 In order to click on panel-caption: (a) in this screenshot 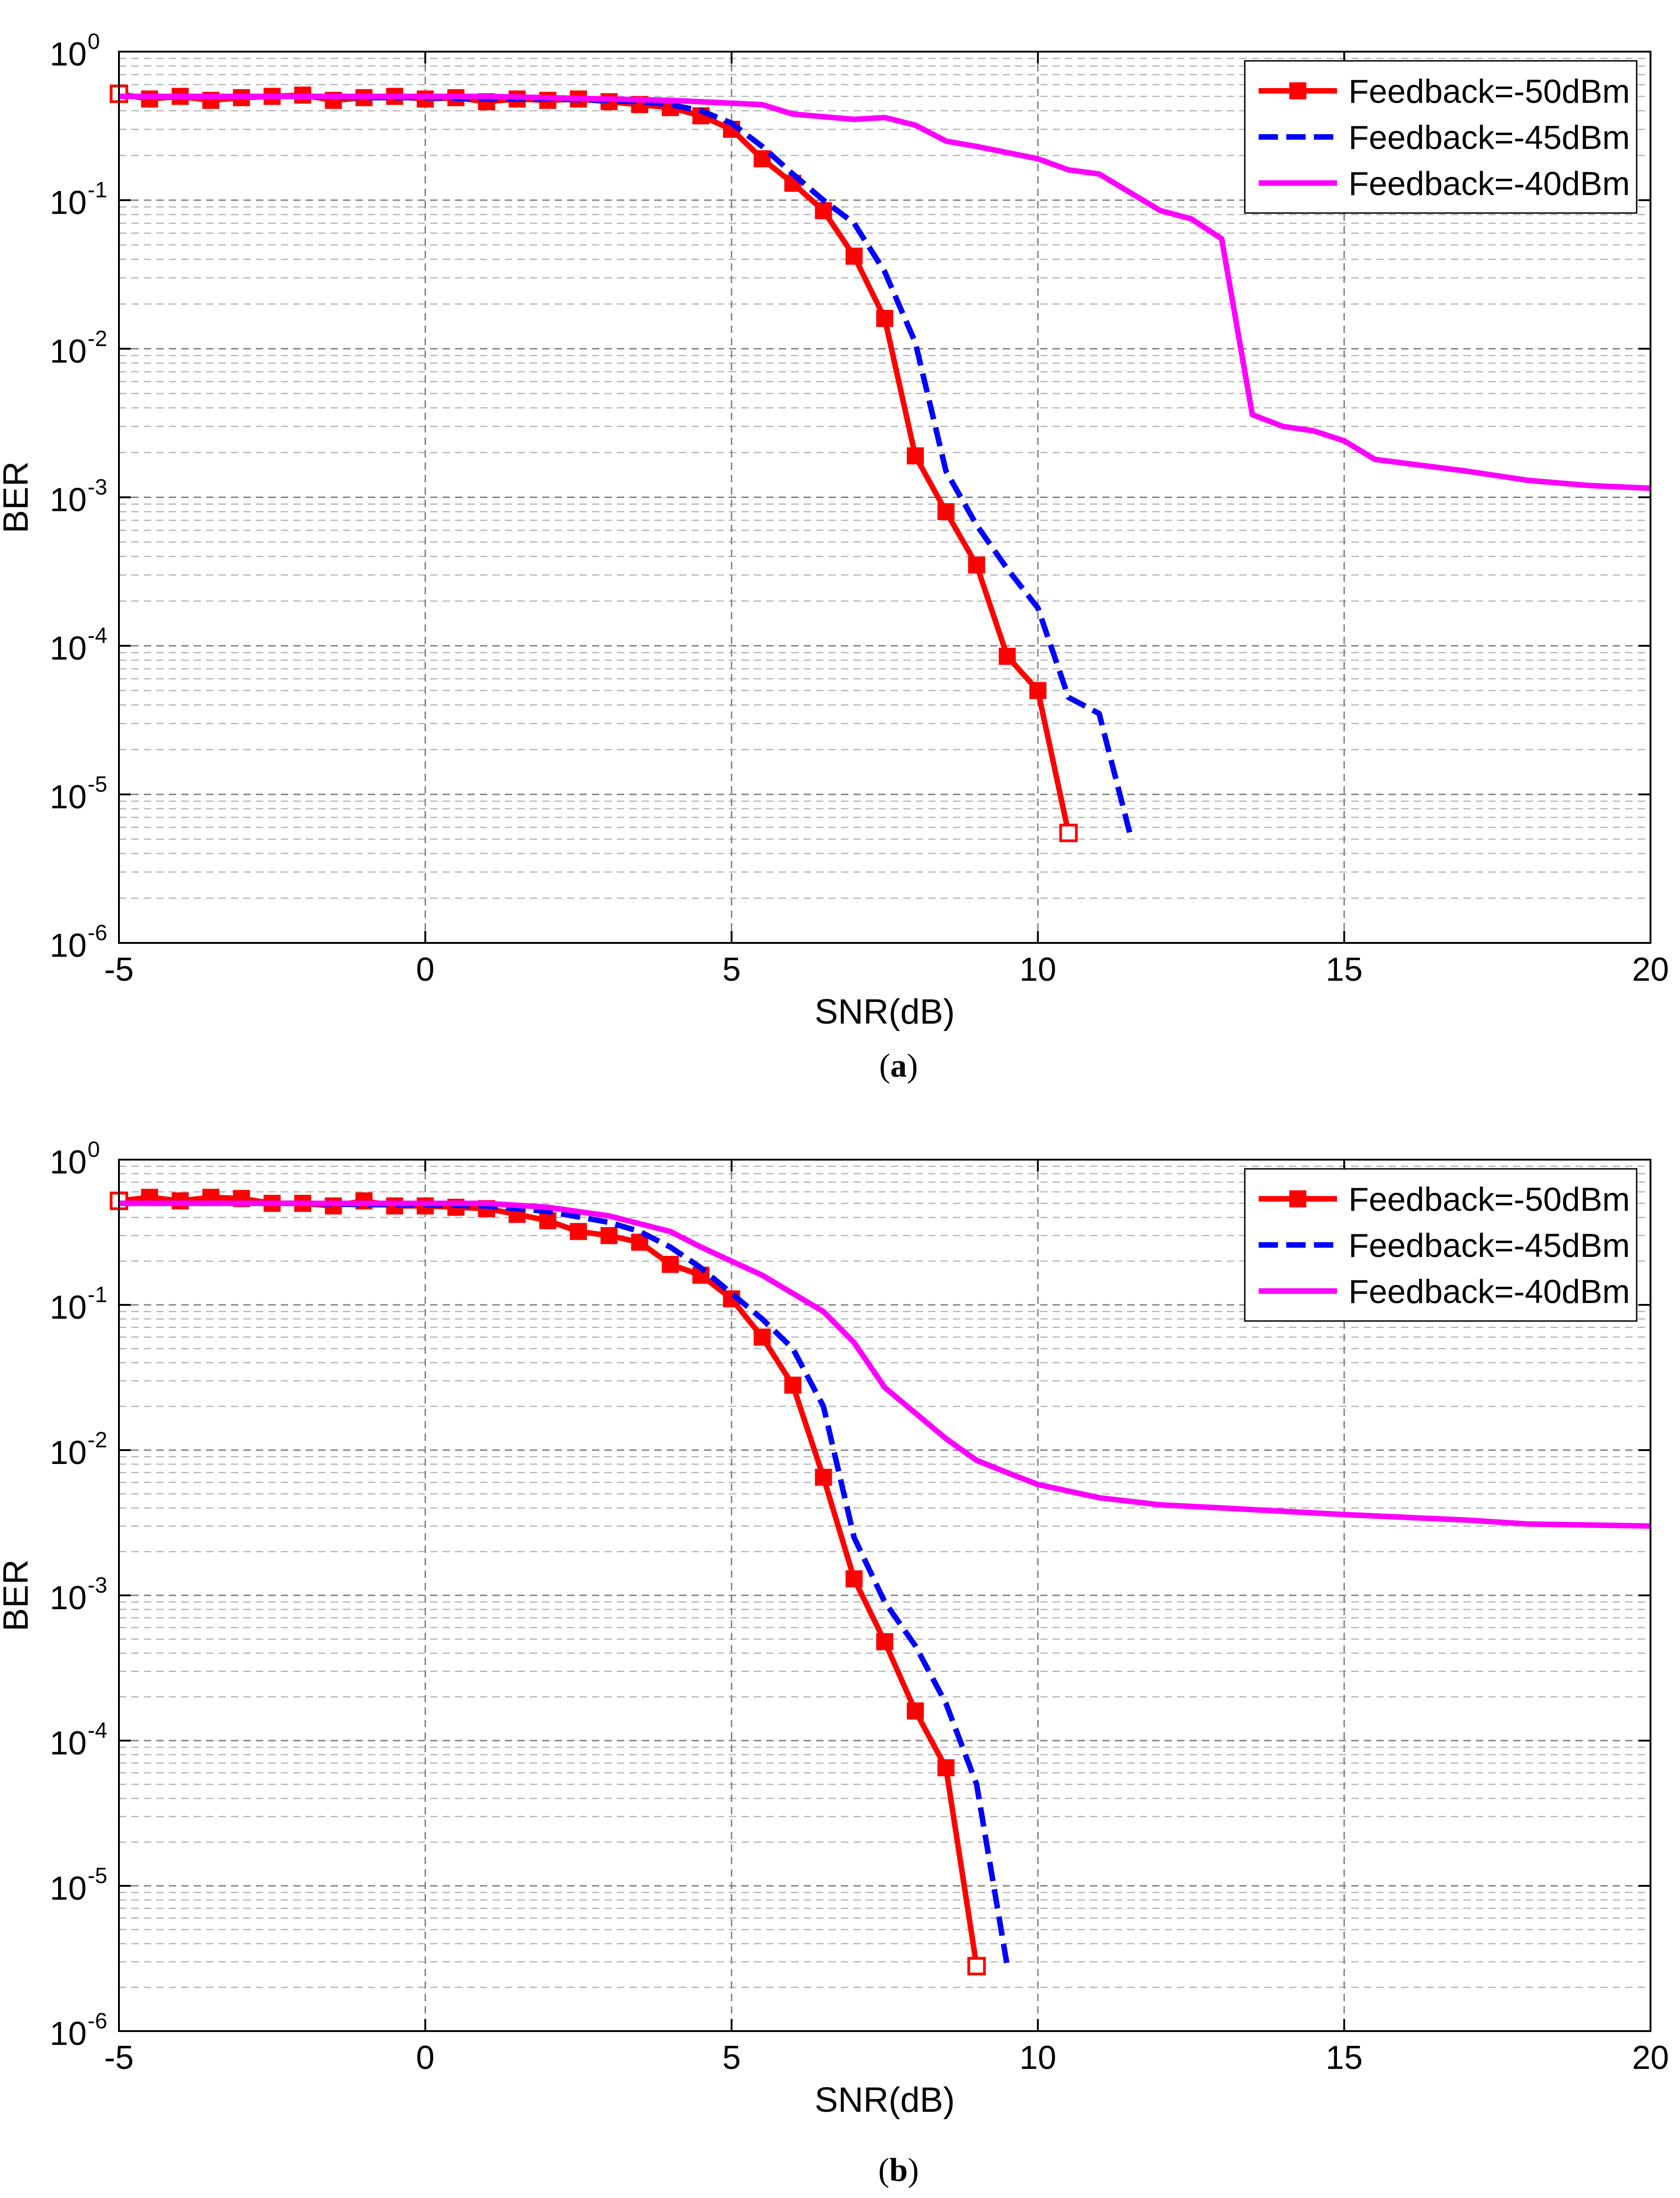, I will do `click(898, 1065)`.